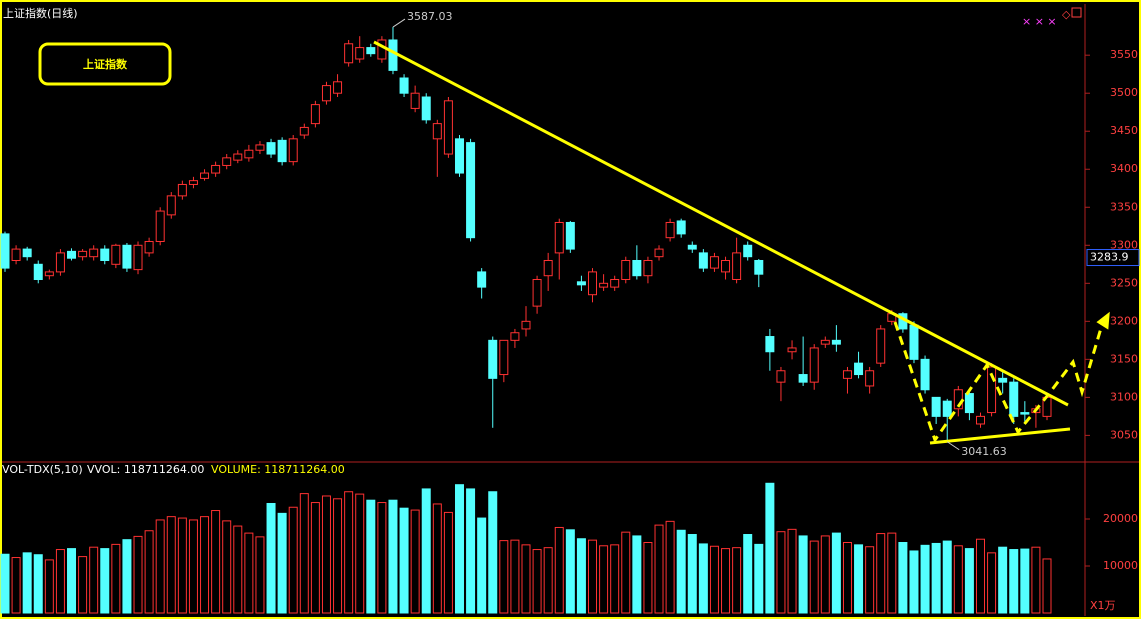 The width and height of the screenshot is (1141, 619). What do you see at coordinates (1066, 14) in the screenshot?
I see `toolbar-icon: ◇` at bounding box center [1066, 14].